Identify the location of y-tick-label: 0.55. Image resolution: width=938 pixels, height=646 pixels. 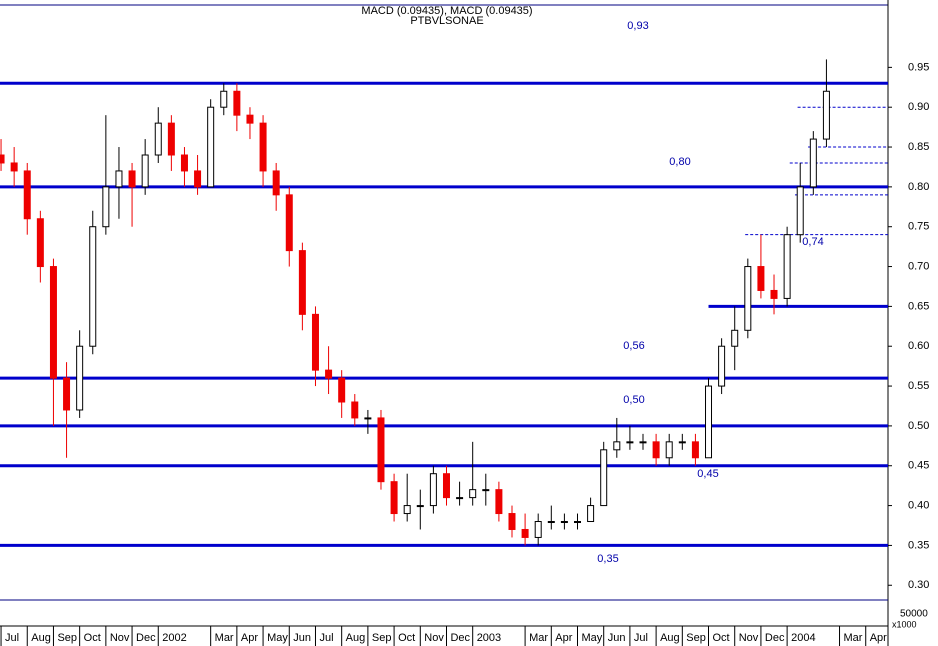
(918, 386).